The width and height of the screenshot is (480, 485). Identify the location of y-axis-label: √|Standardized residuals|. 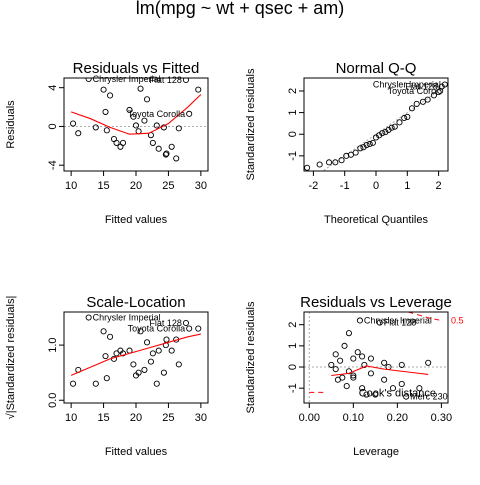
(11, 358).